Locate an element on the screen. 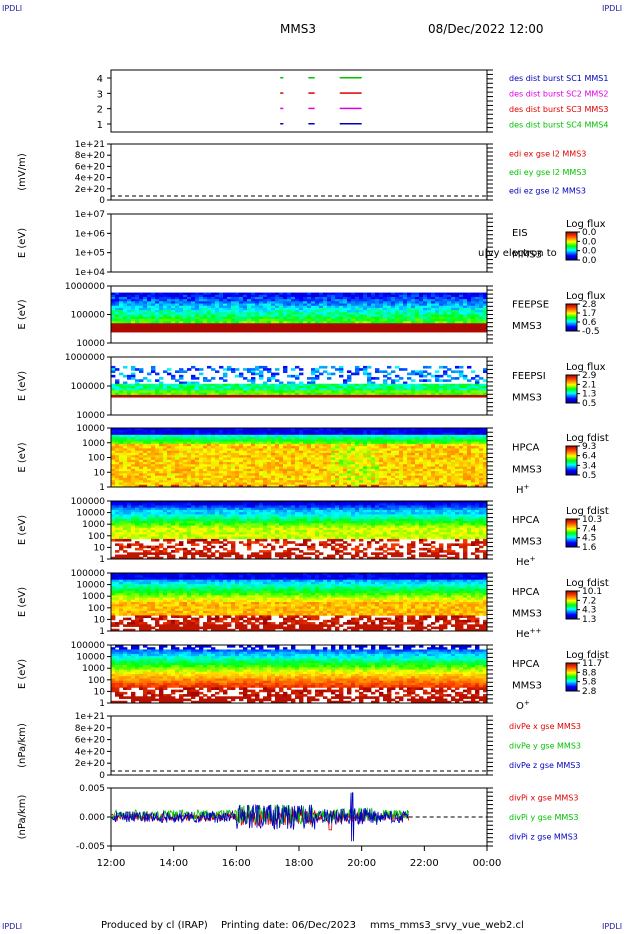  burst_intervals-legend-entry: des dist burst SC1 MMS1 is located at coordinates (558, 78).